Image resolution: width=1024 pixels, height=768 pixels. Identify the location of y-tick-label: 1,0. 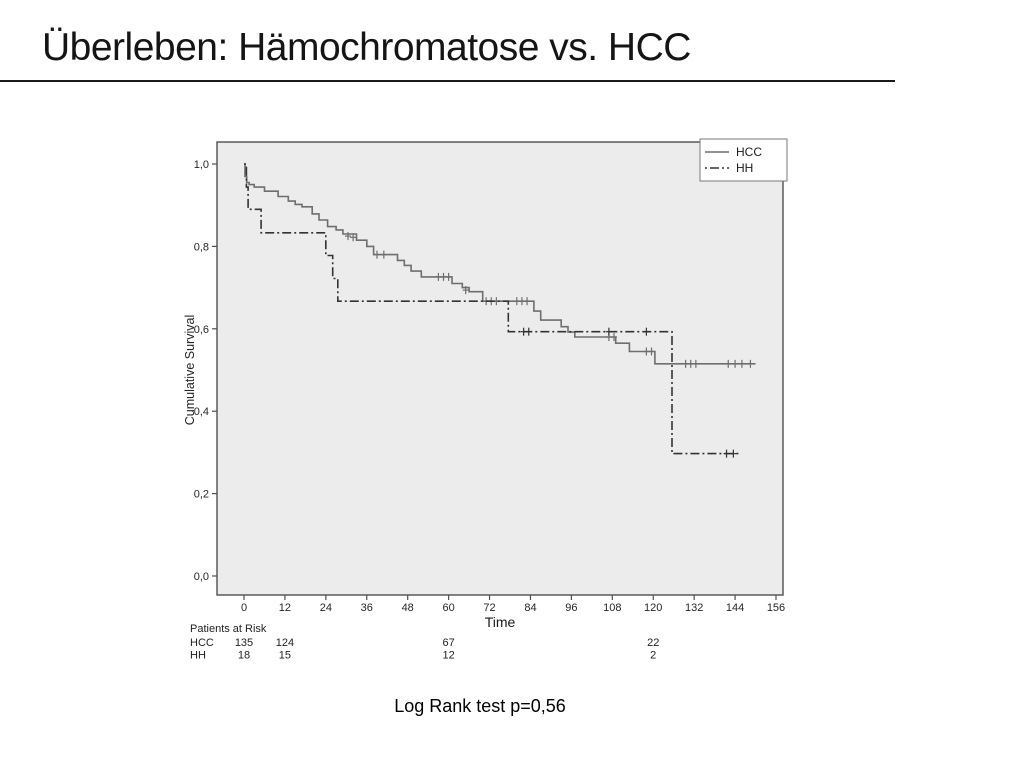
(201, 165).